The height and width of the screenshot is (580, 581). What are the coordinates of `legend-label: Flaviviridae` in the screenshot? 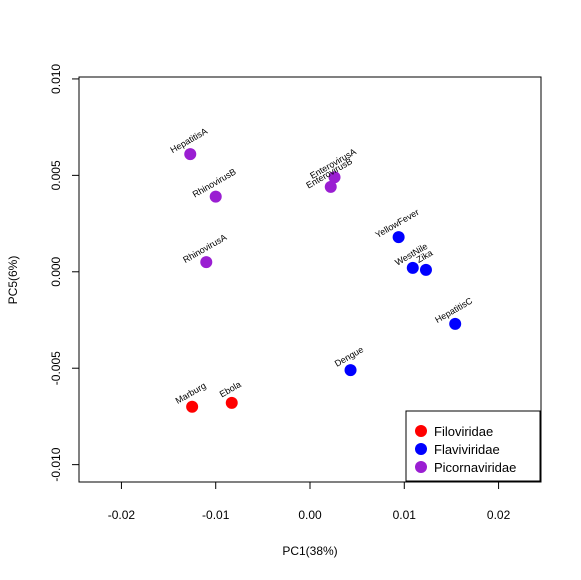 It's located at (467, 449).